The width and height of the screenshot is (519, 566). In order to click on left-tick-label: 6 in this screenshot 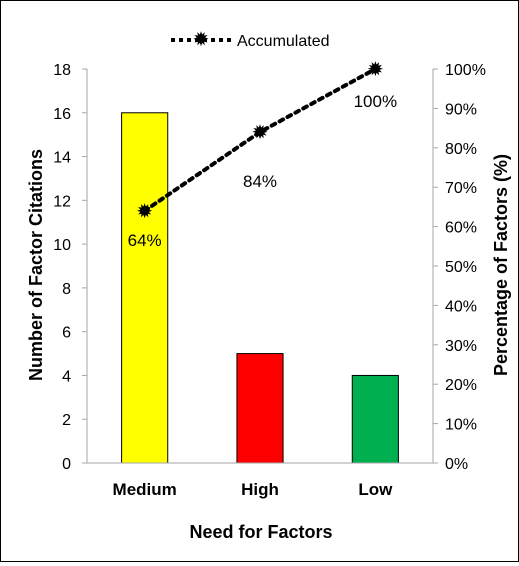, I will do `click(66, 333)`.